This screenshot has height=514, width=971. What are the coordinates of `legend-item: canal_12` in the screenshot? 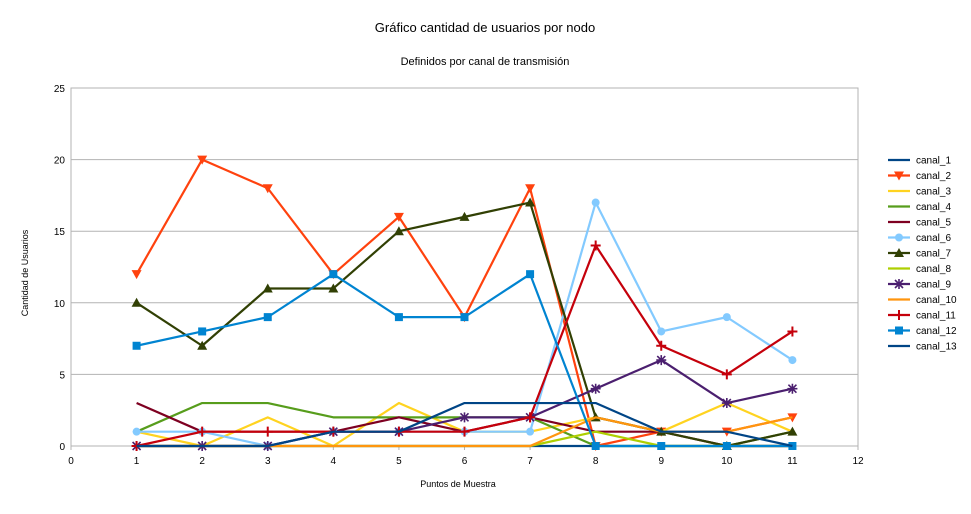 It's located at (922, 331).